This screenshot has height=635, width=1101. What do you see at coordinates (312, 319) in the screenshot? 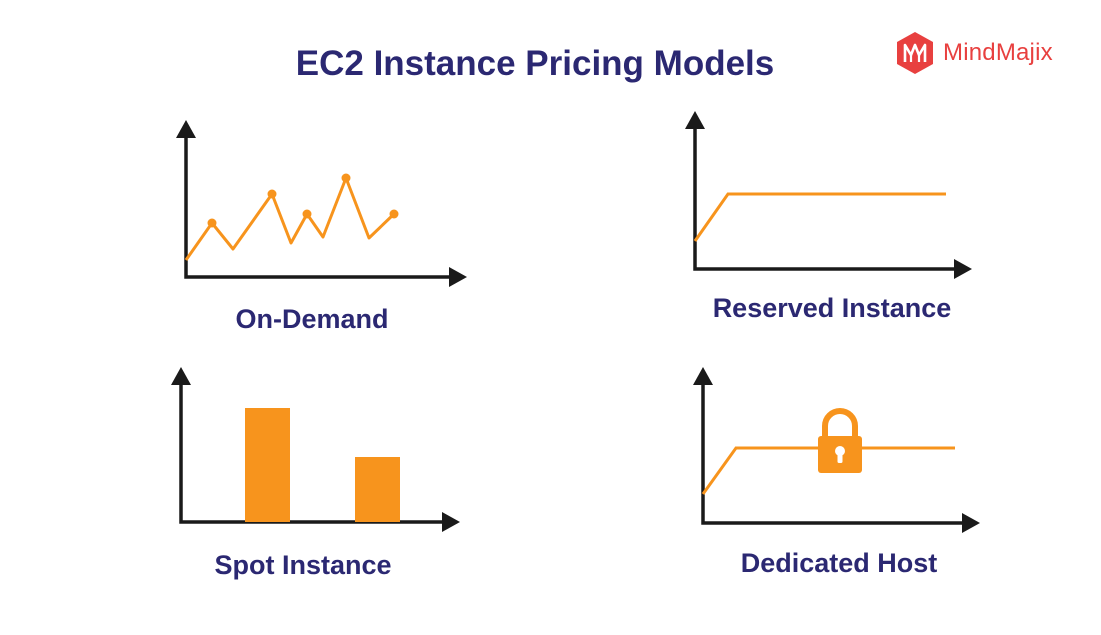
I see `caption-on-demand: On-Demand` at bounding box center [312, 319].